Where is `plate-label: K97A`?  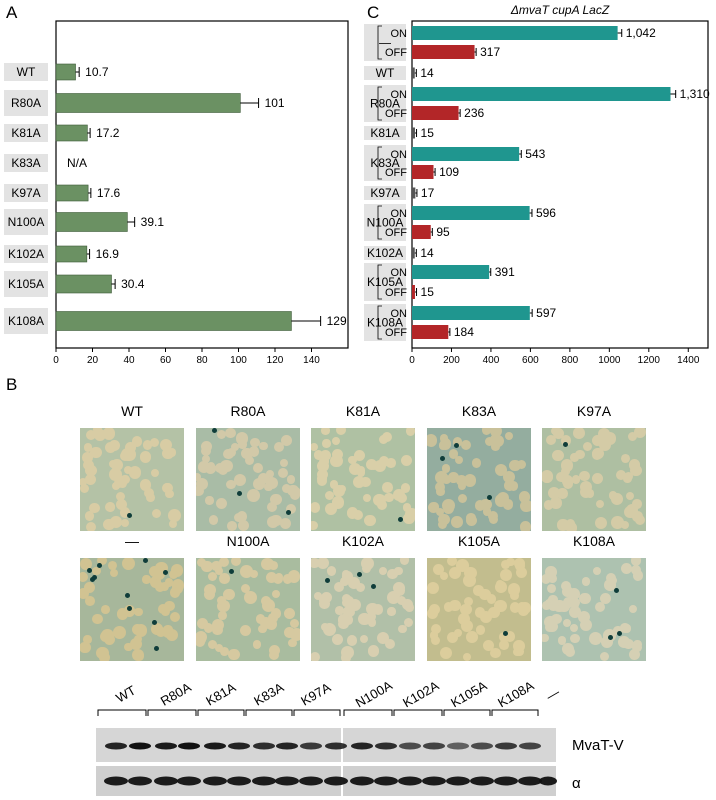 plate-label: K97A is located at coordinates (594, 411).